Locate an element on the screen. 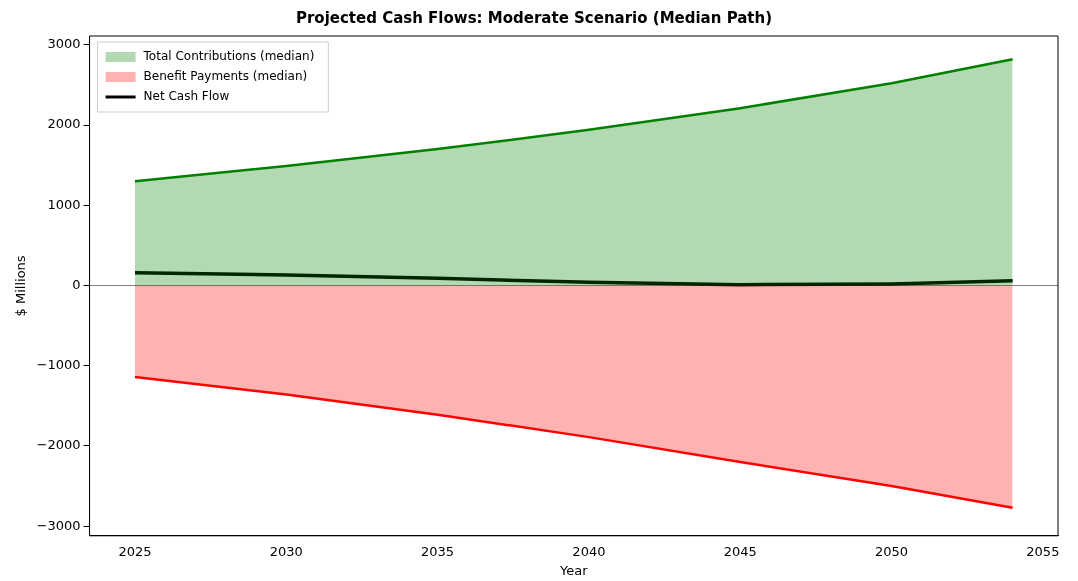  x-tick-label: 2035 is located at coordinates (438, 551).